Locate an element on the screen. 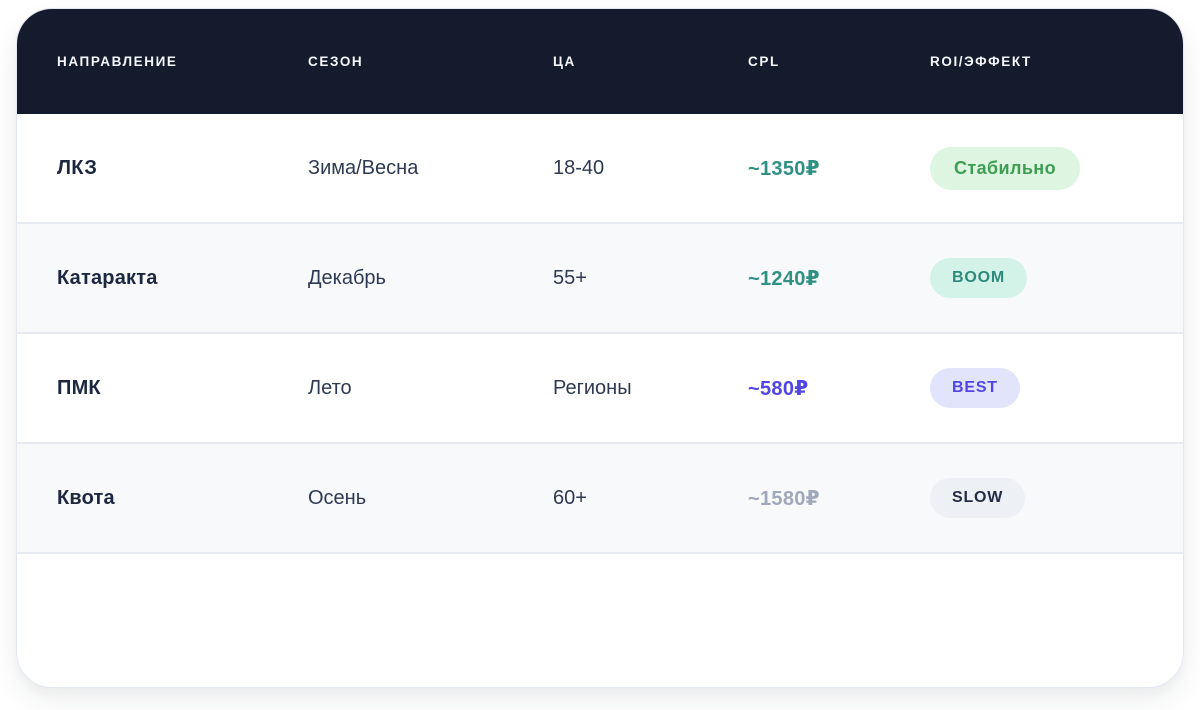 This screenshot has height=710, width=1200. table-header-row: НАПРАВЛЕНИЕ СЕЗОН ЦА CPL ROI/ЭФФЕКТ is located at coordinates (600, 61).